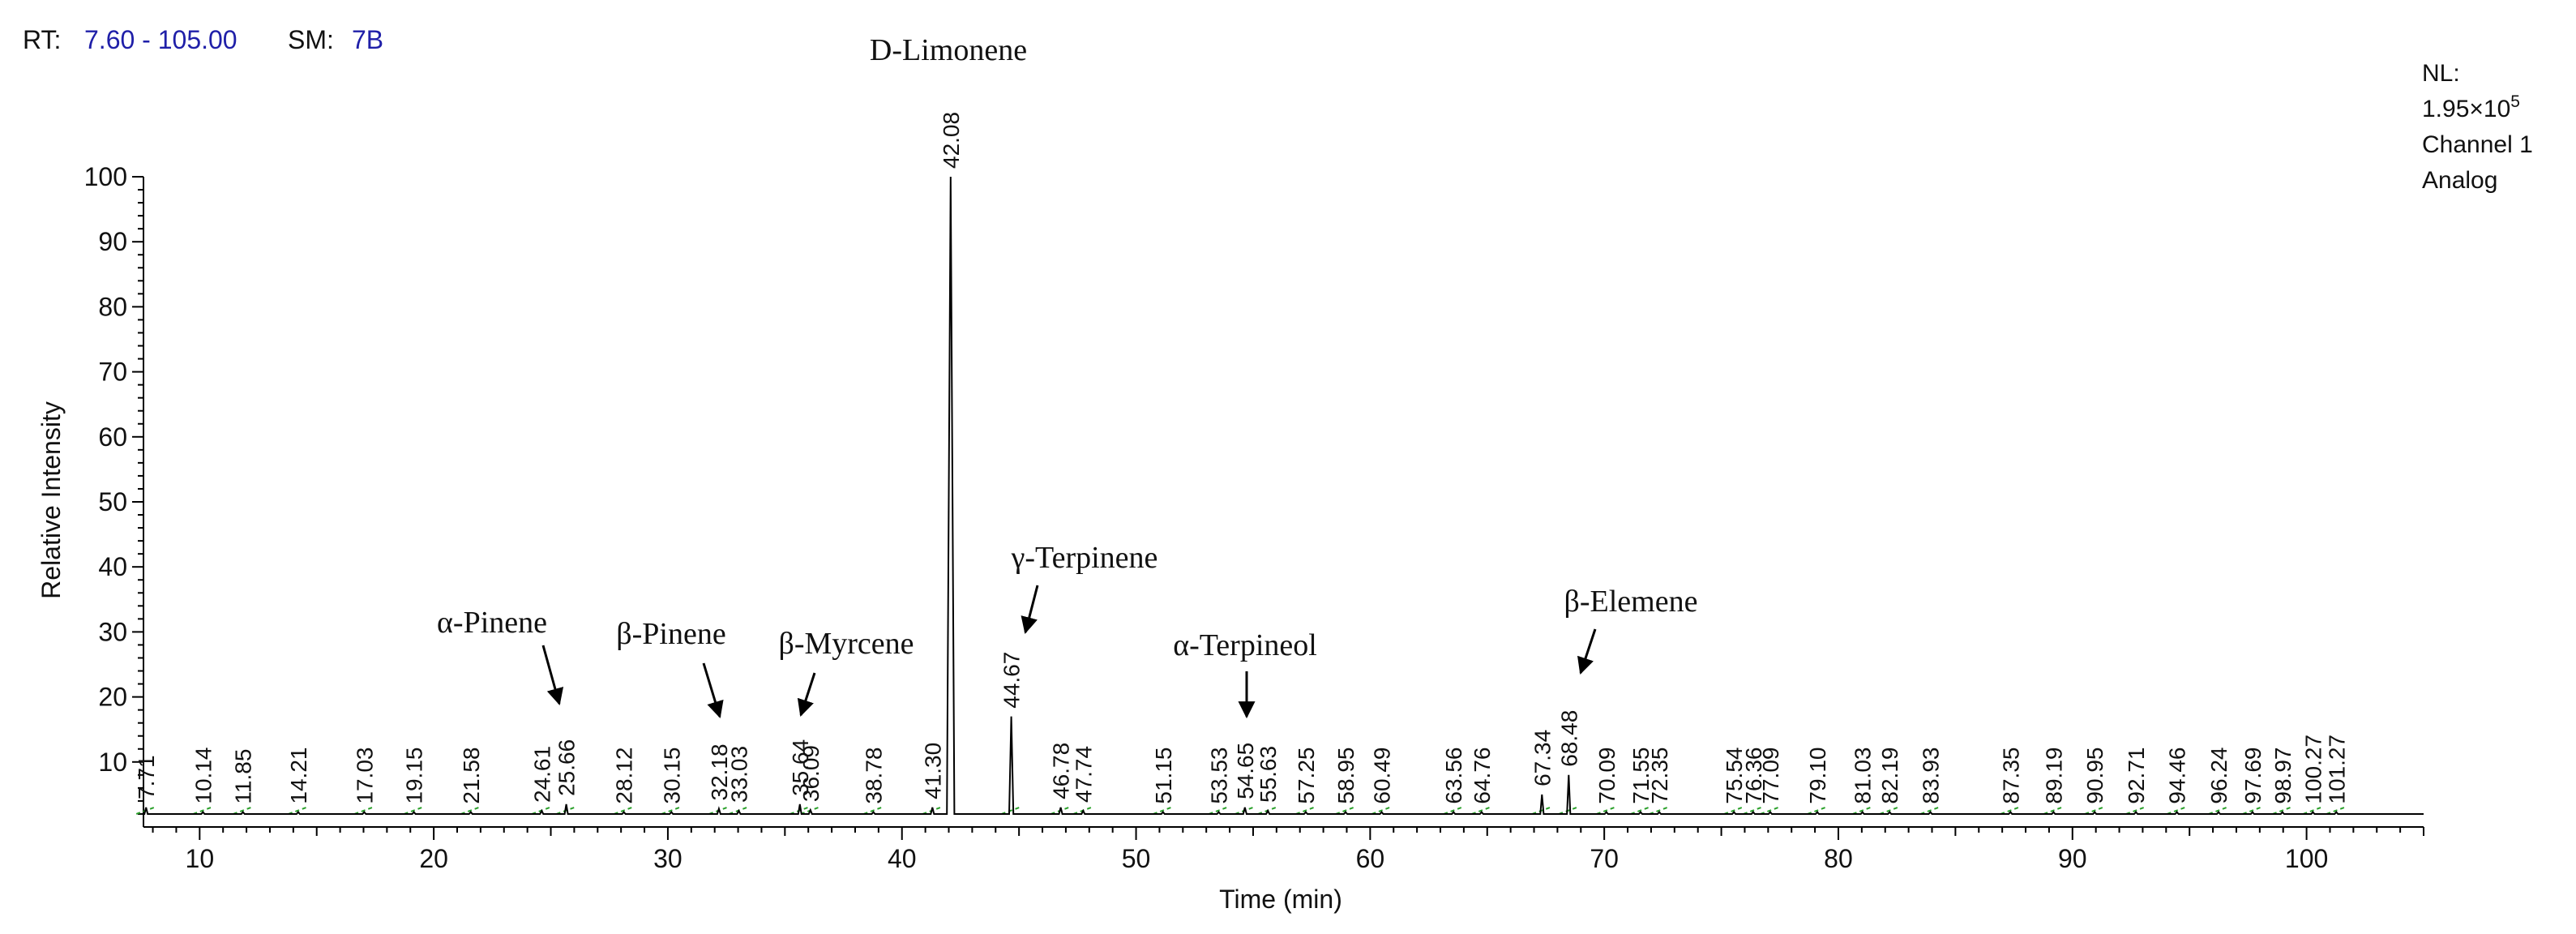 The width and height of the screenshot is (2576, 934). Describe the element at coordinates (1542, 758) in the screenshot. I see `peak-rt-label: 67.34` at that location.